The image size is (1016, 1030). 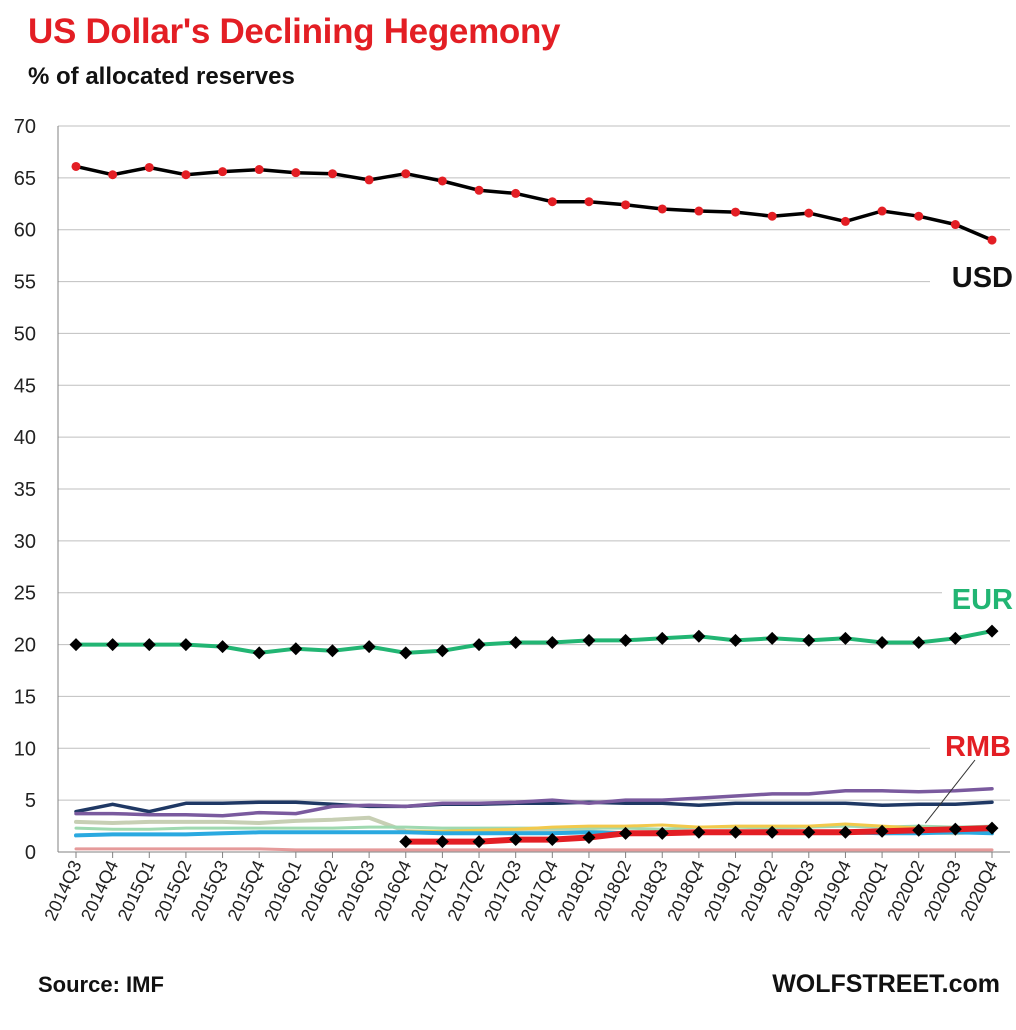 I want to click on y-tick-label: 15, so click(x=25, y=697).